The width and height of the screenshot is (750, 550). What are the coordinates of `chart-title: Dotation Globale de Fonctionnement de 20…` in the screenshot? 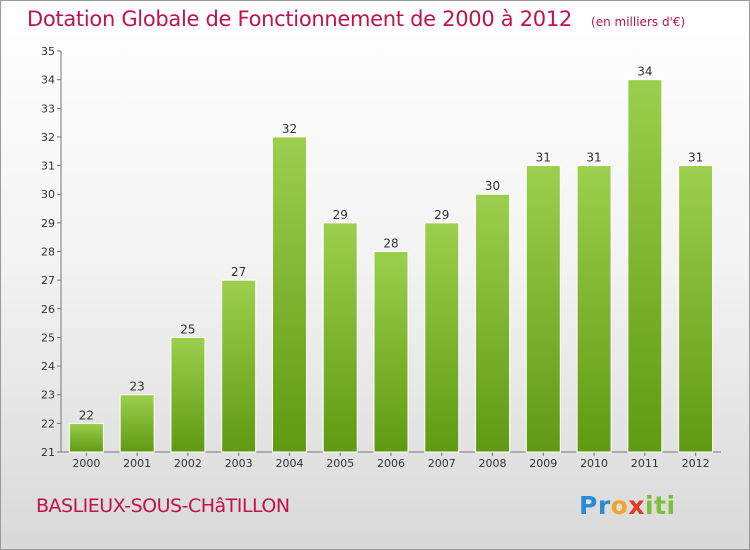 It's located at (299, 19).